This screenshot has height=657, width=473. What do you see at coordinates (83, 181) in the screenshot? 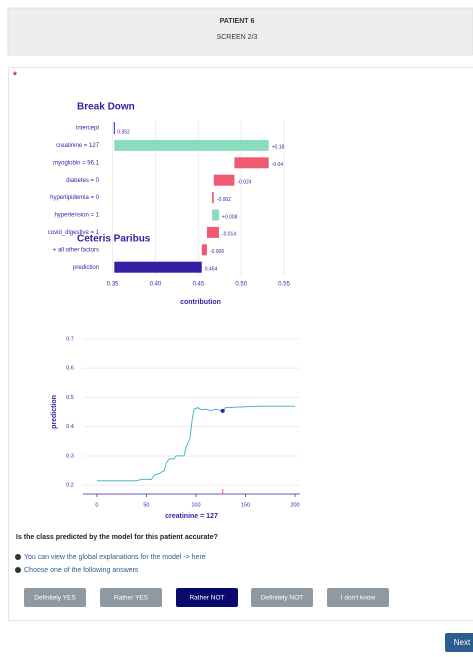
I see `row-label: diabetes = 0` at bounding box center [83, 181].